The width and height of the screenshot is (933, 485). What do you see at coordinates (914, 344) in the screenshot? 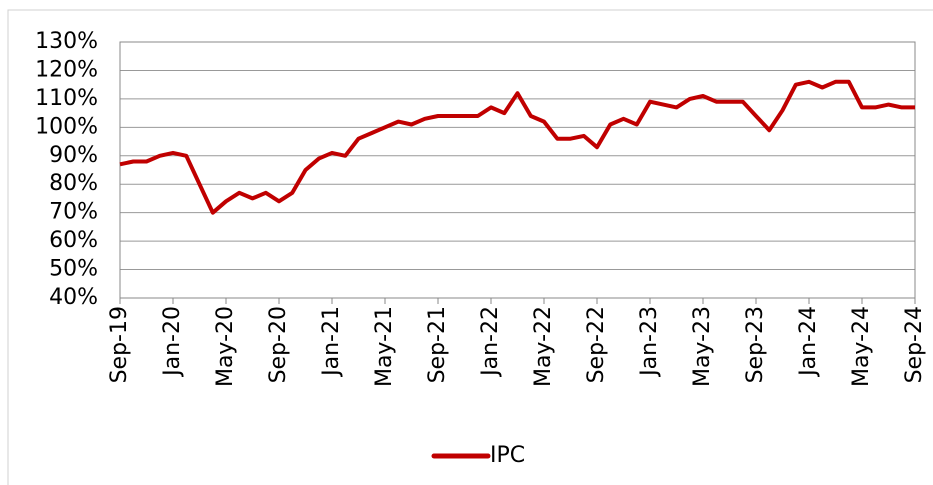
I see `x-tick-label: Sep-24` at bounding box center [914, 344].